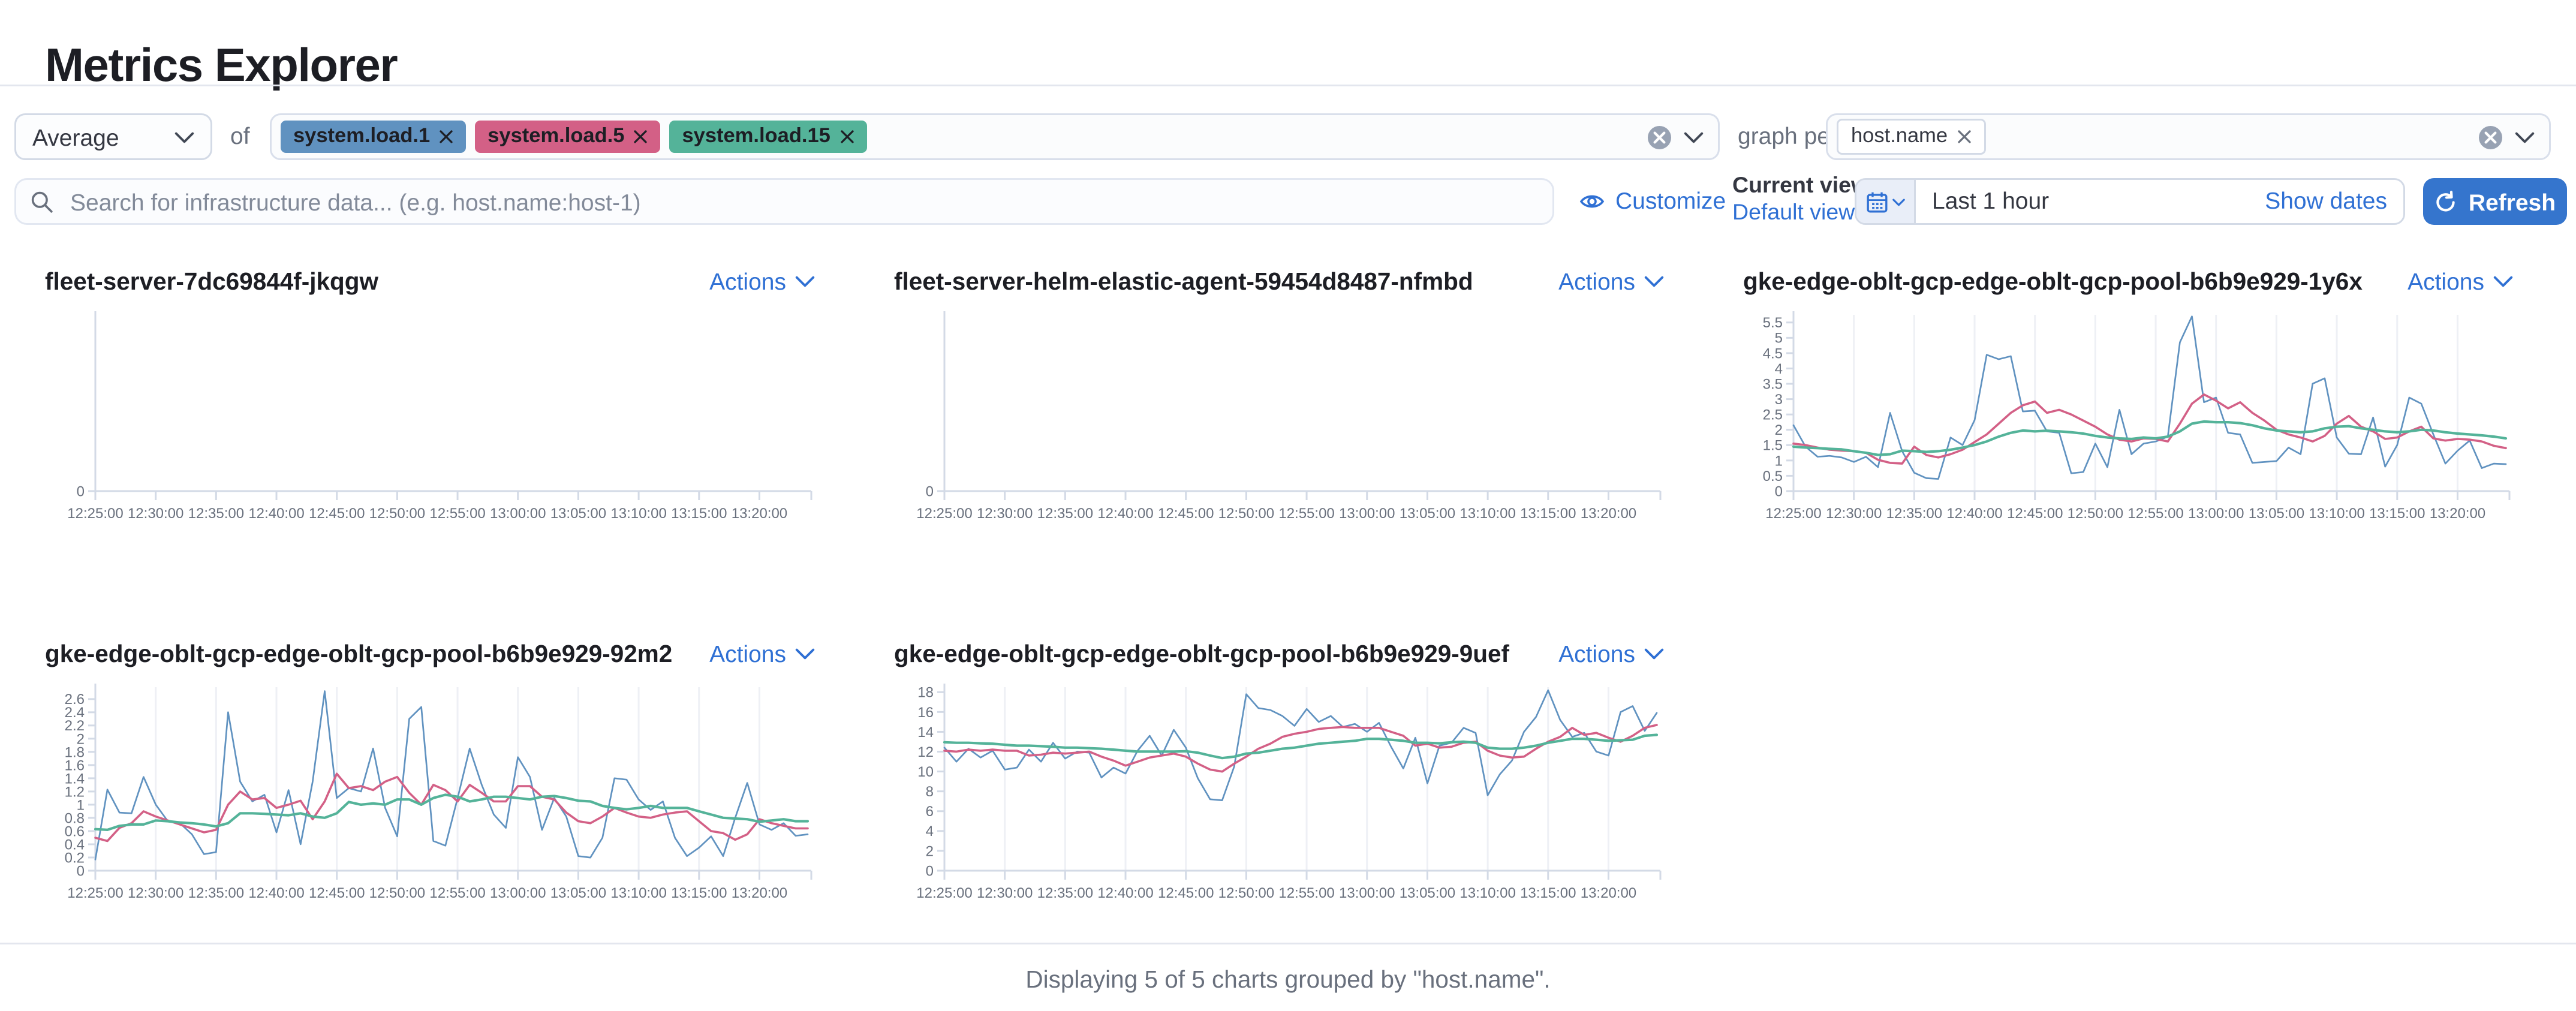  What do you see at coordinates (925, 713) in the screenshot?
I see `svg-text: 16` at bounding box center [925, 713].